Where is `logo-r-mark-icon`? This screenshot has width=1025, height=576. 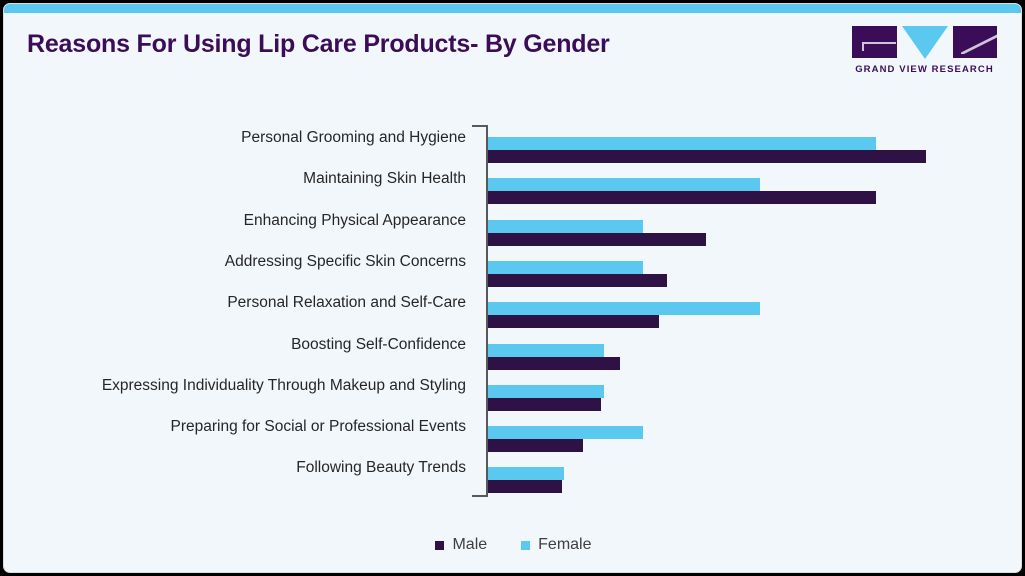
logo-r-mark-icon is located at coordinates (974, 42).